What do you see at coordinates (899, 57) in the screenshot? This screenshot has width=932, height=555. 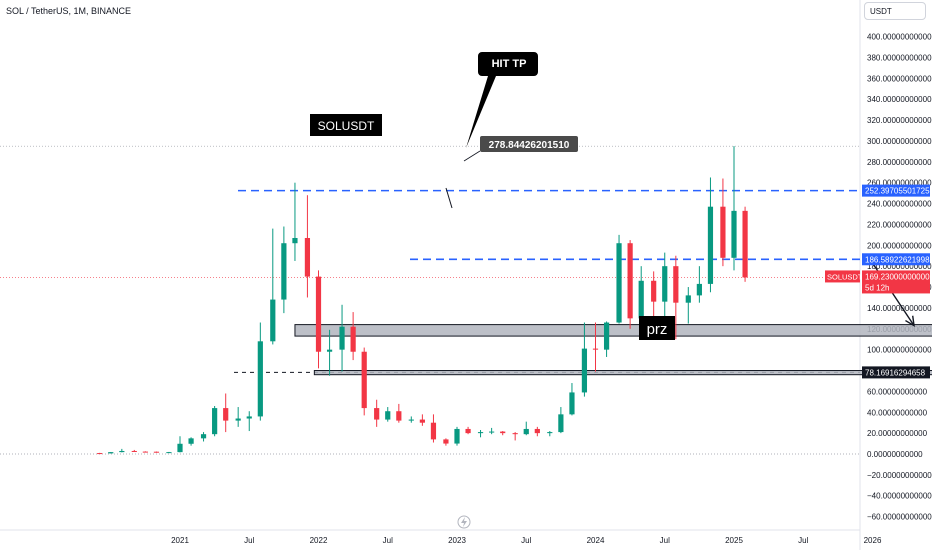 I see `price-tick-label: 380.00000000000` at bounding box center [899, 57].